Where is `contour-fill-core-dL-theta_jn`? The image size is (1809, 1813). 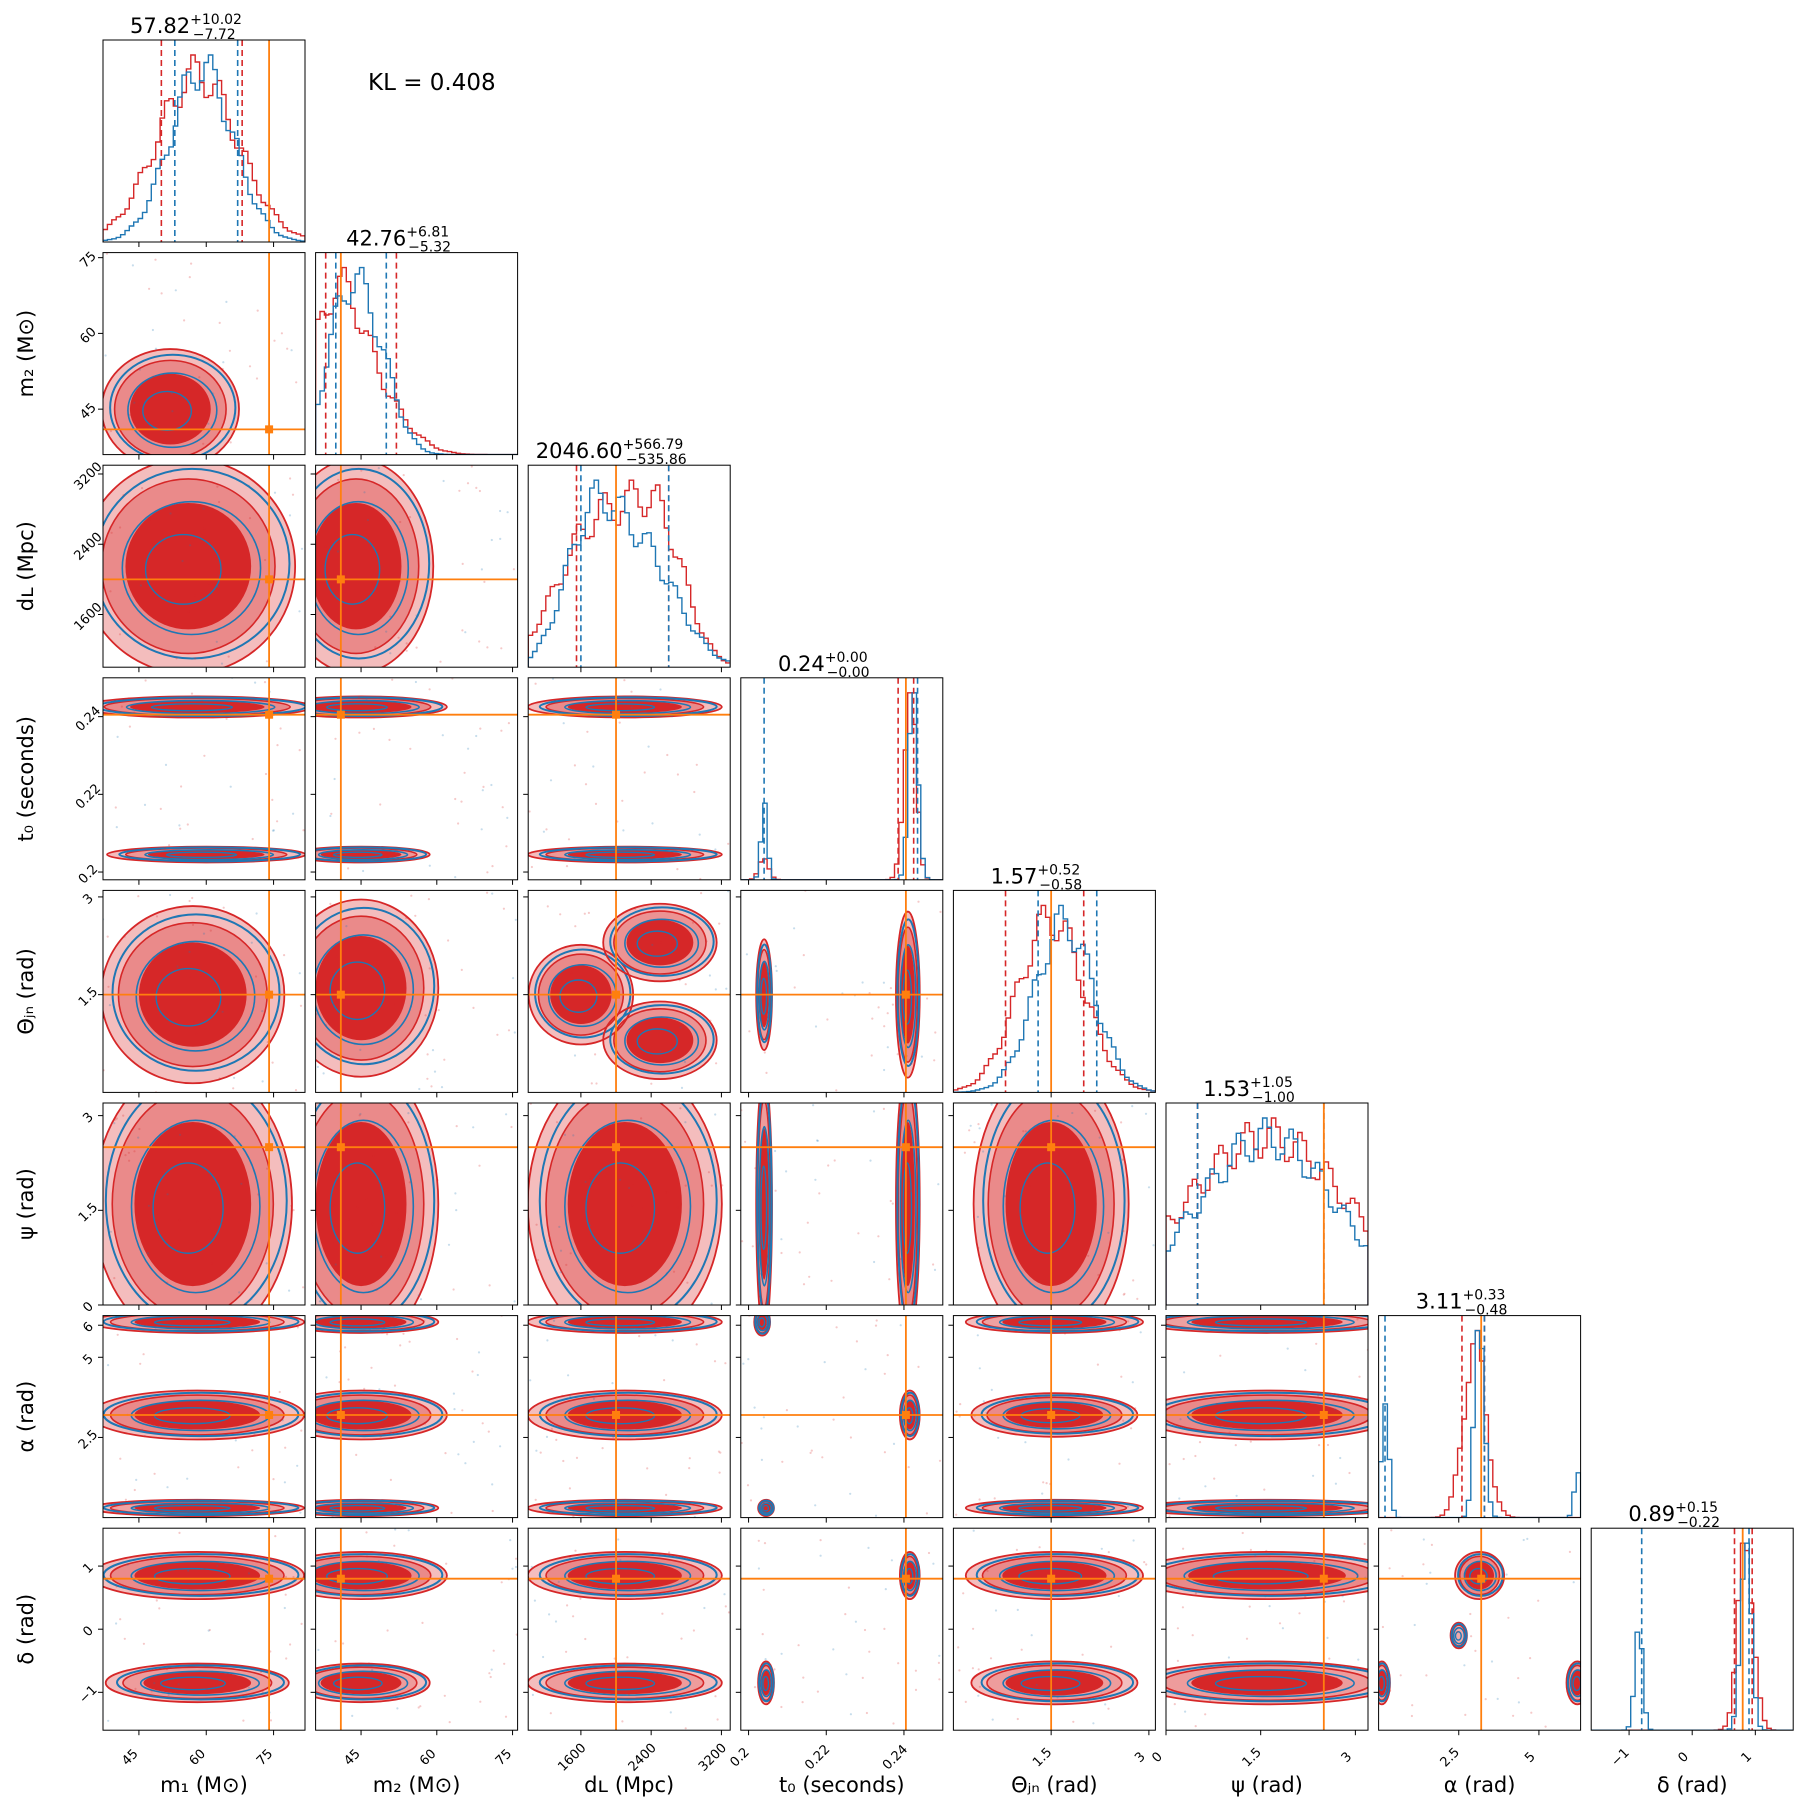 contour-fill-core-dL-theta_jn is located at coordinates (660, 1040).